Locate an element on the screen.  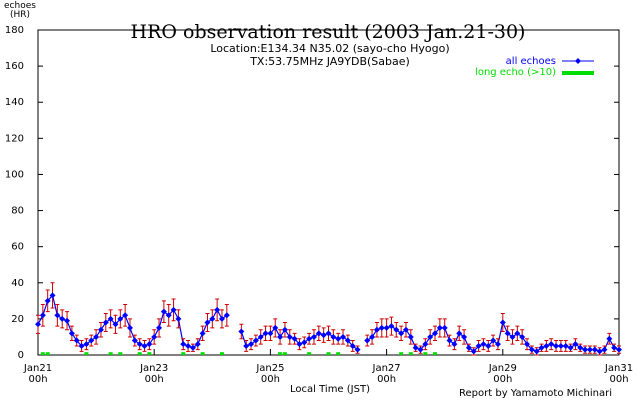
legend-label: long echo (>10) is located at coordinates (515, 72).